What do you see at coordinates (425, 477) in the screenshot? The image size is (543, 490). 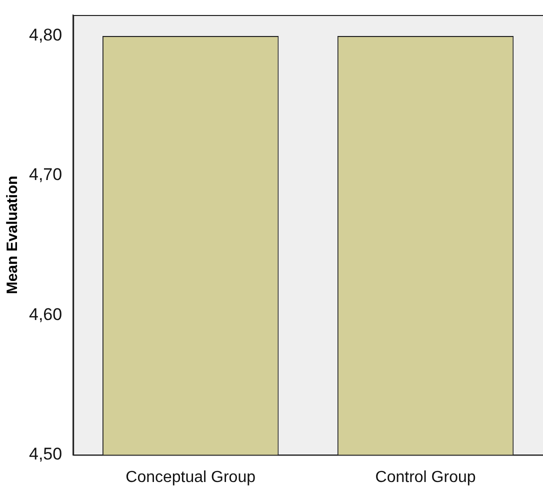 I see `x-tick-label: Control Group` at bounding box center [425, 477].